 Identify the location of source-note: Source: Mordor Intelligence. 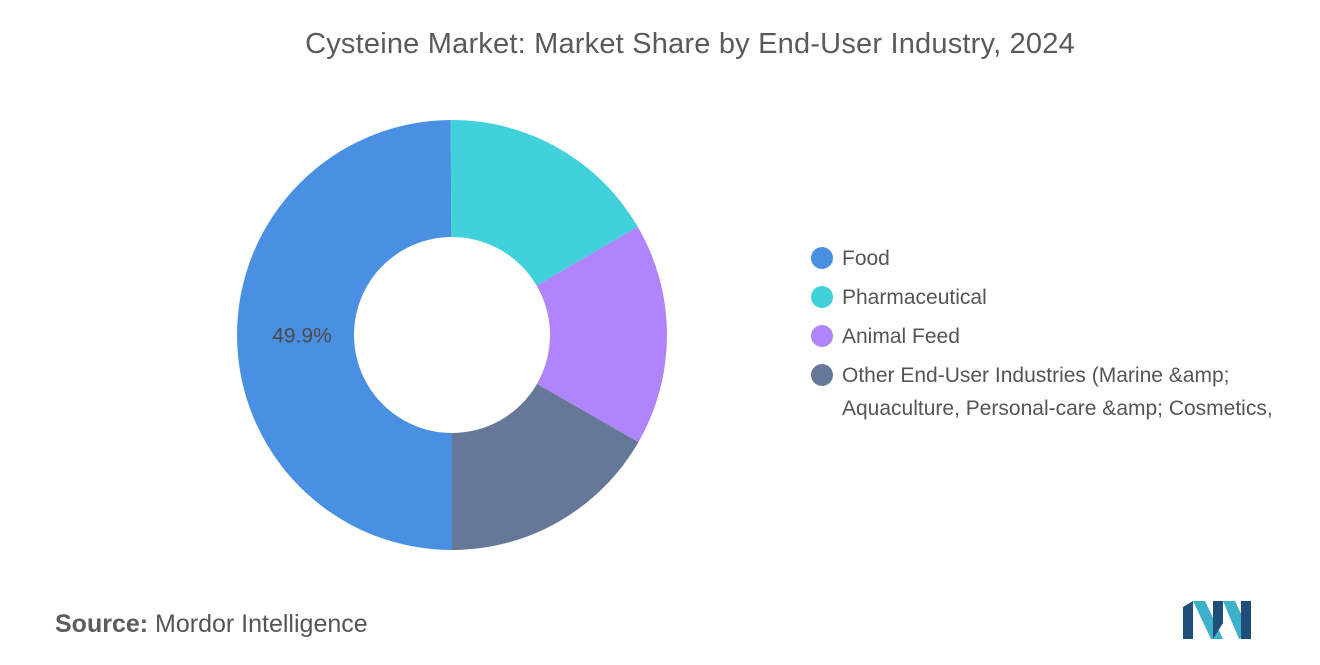
(211, 624).